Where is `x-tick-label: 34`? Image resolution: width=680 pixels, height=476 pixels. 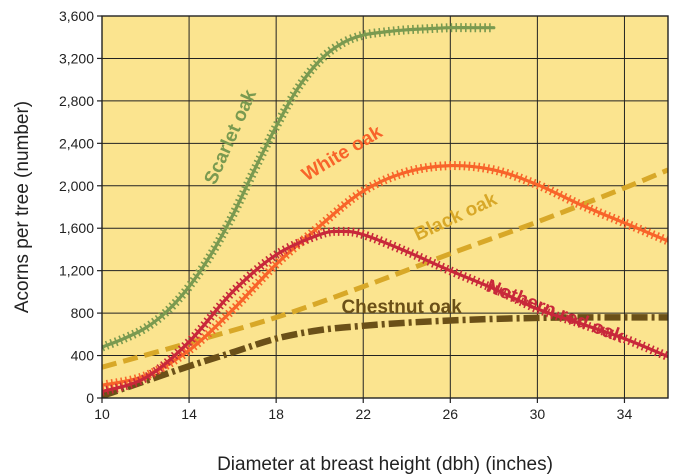 x-tick-label: 34 is located at coordinates (625, 414).